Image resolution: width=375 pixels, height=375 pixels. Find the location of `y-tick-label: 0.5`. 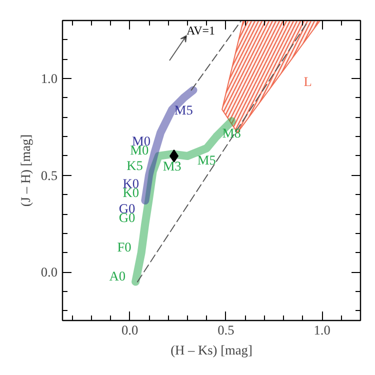

y-tick-label: 0.5 is located at coordinates (49, 175).